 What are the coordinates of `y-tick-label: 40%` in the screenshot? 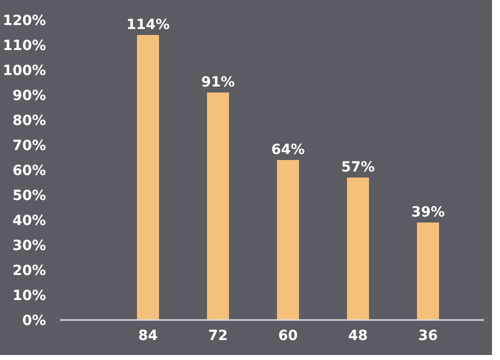 It's located at (29, 220).